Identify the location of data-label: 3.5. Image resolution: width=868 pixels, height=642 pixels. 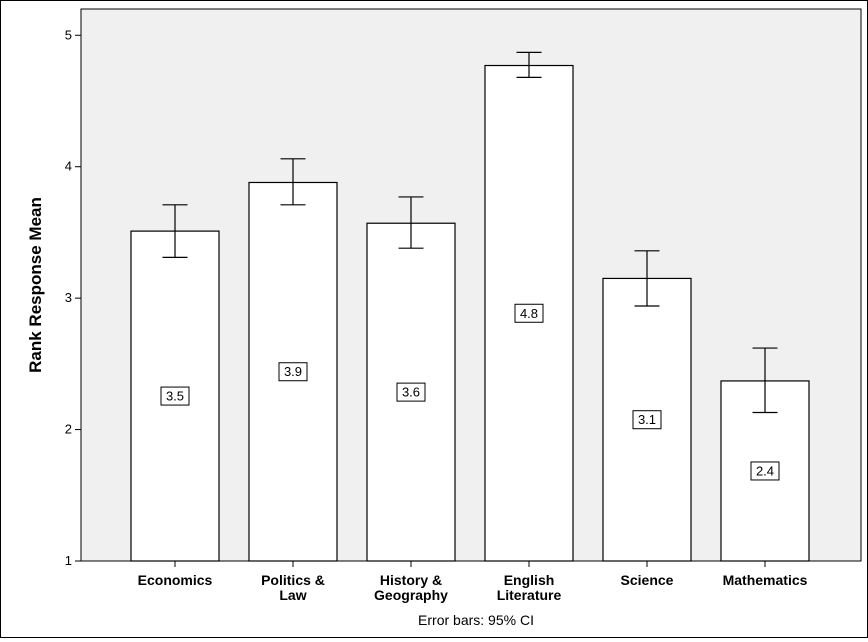
(175, 396).